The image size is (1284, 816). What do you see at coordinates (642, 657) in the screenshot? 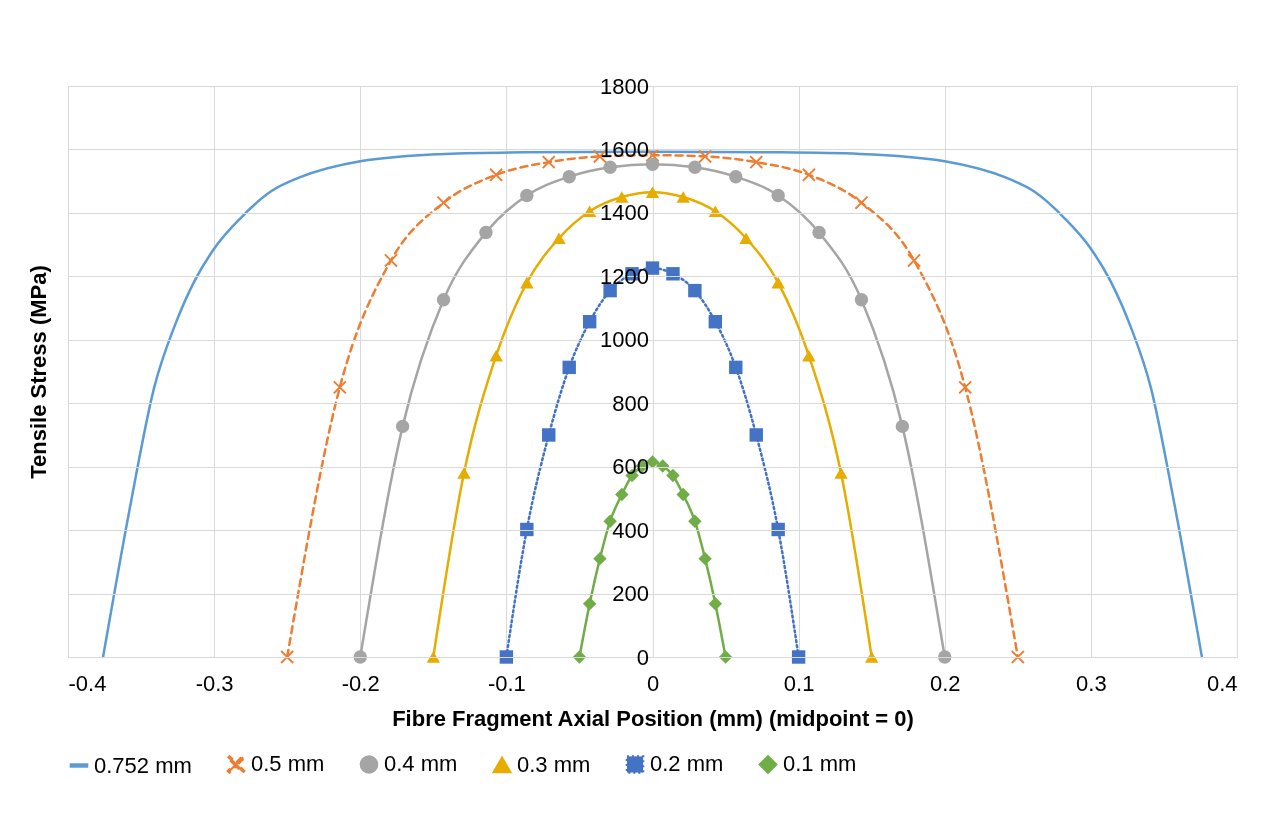
I see `y-tick-label: 0` at bounding box center [642, 657].